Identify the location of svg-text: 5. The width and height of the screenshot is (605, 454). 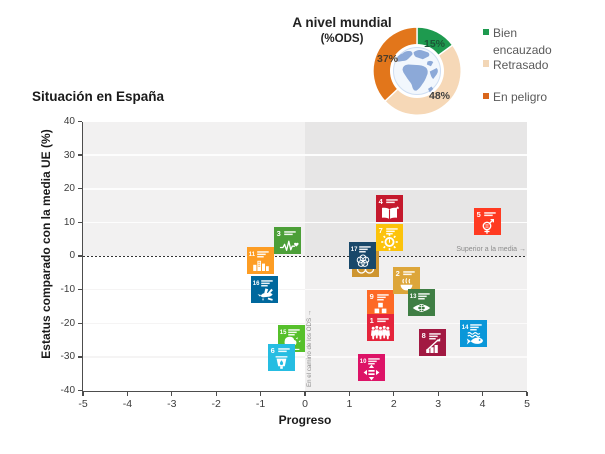
(479, 214).